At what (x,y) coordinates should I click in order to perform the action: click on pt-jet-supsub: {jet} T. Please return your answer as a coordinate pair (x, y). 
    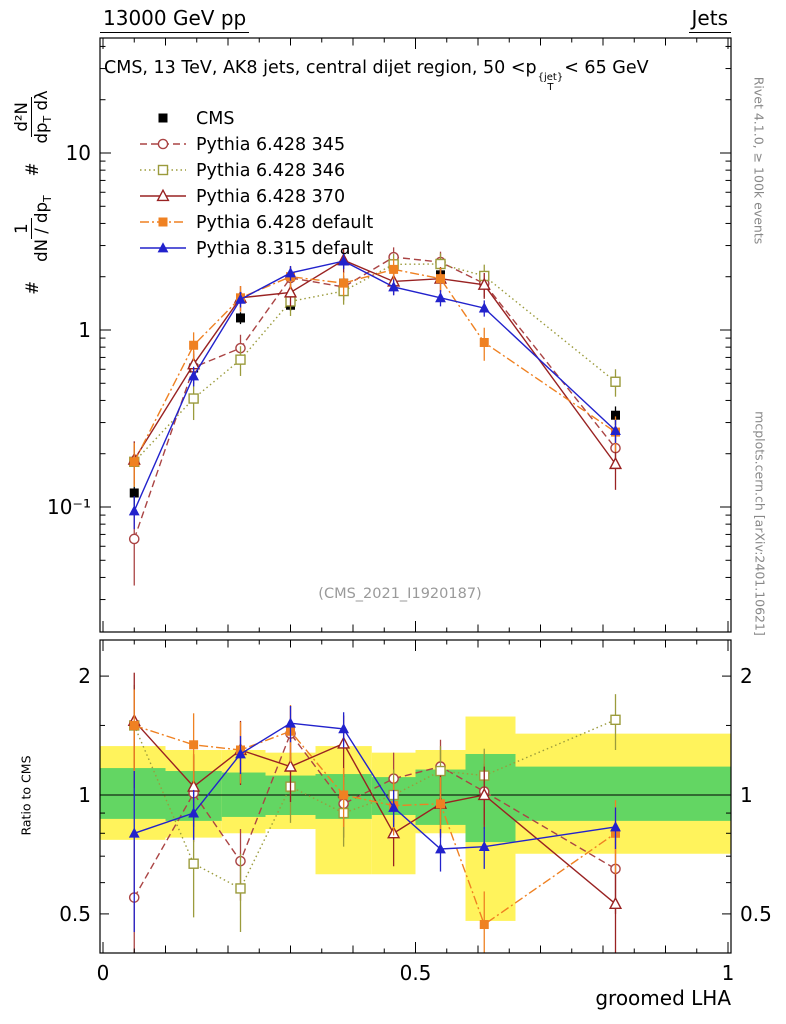
    Looking at the image, I should click on (550, 82).